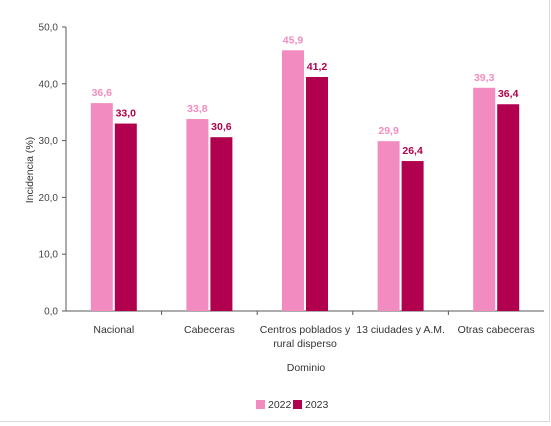 This screenshot has height=426, width=551. I want to click on y-tick-label: 30,0, so click(49, 141).